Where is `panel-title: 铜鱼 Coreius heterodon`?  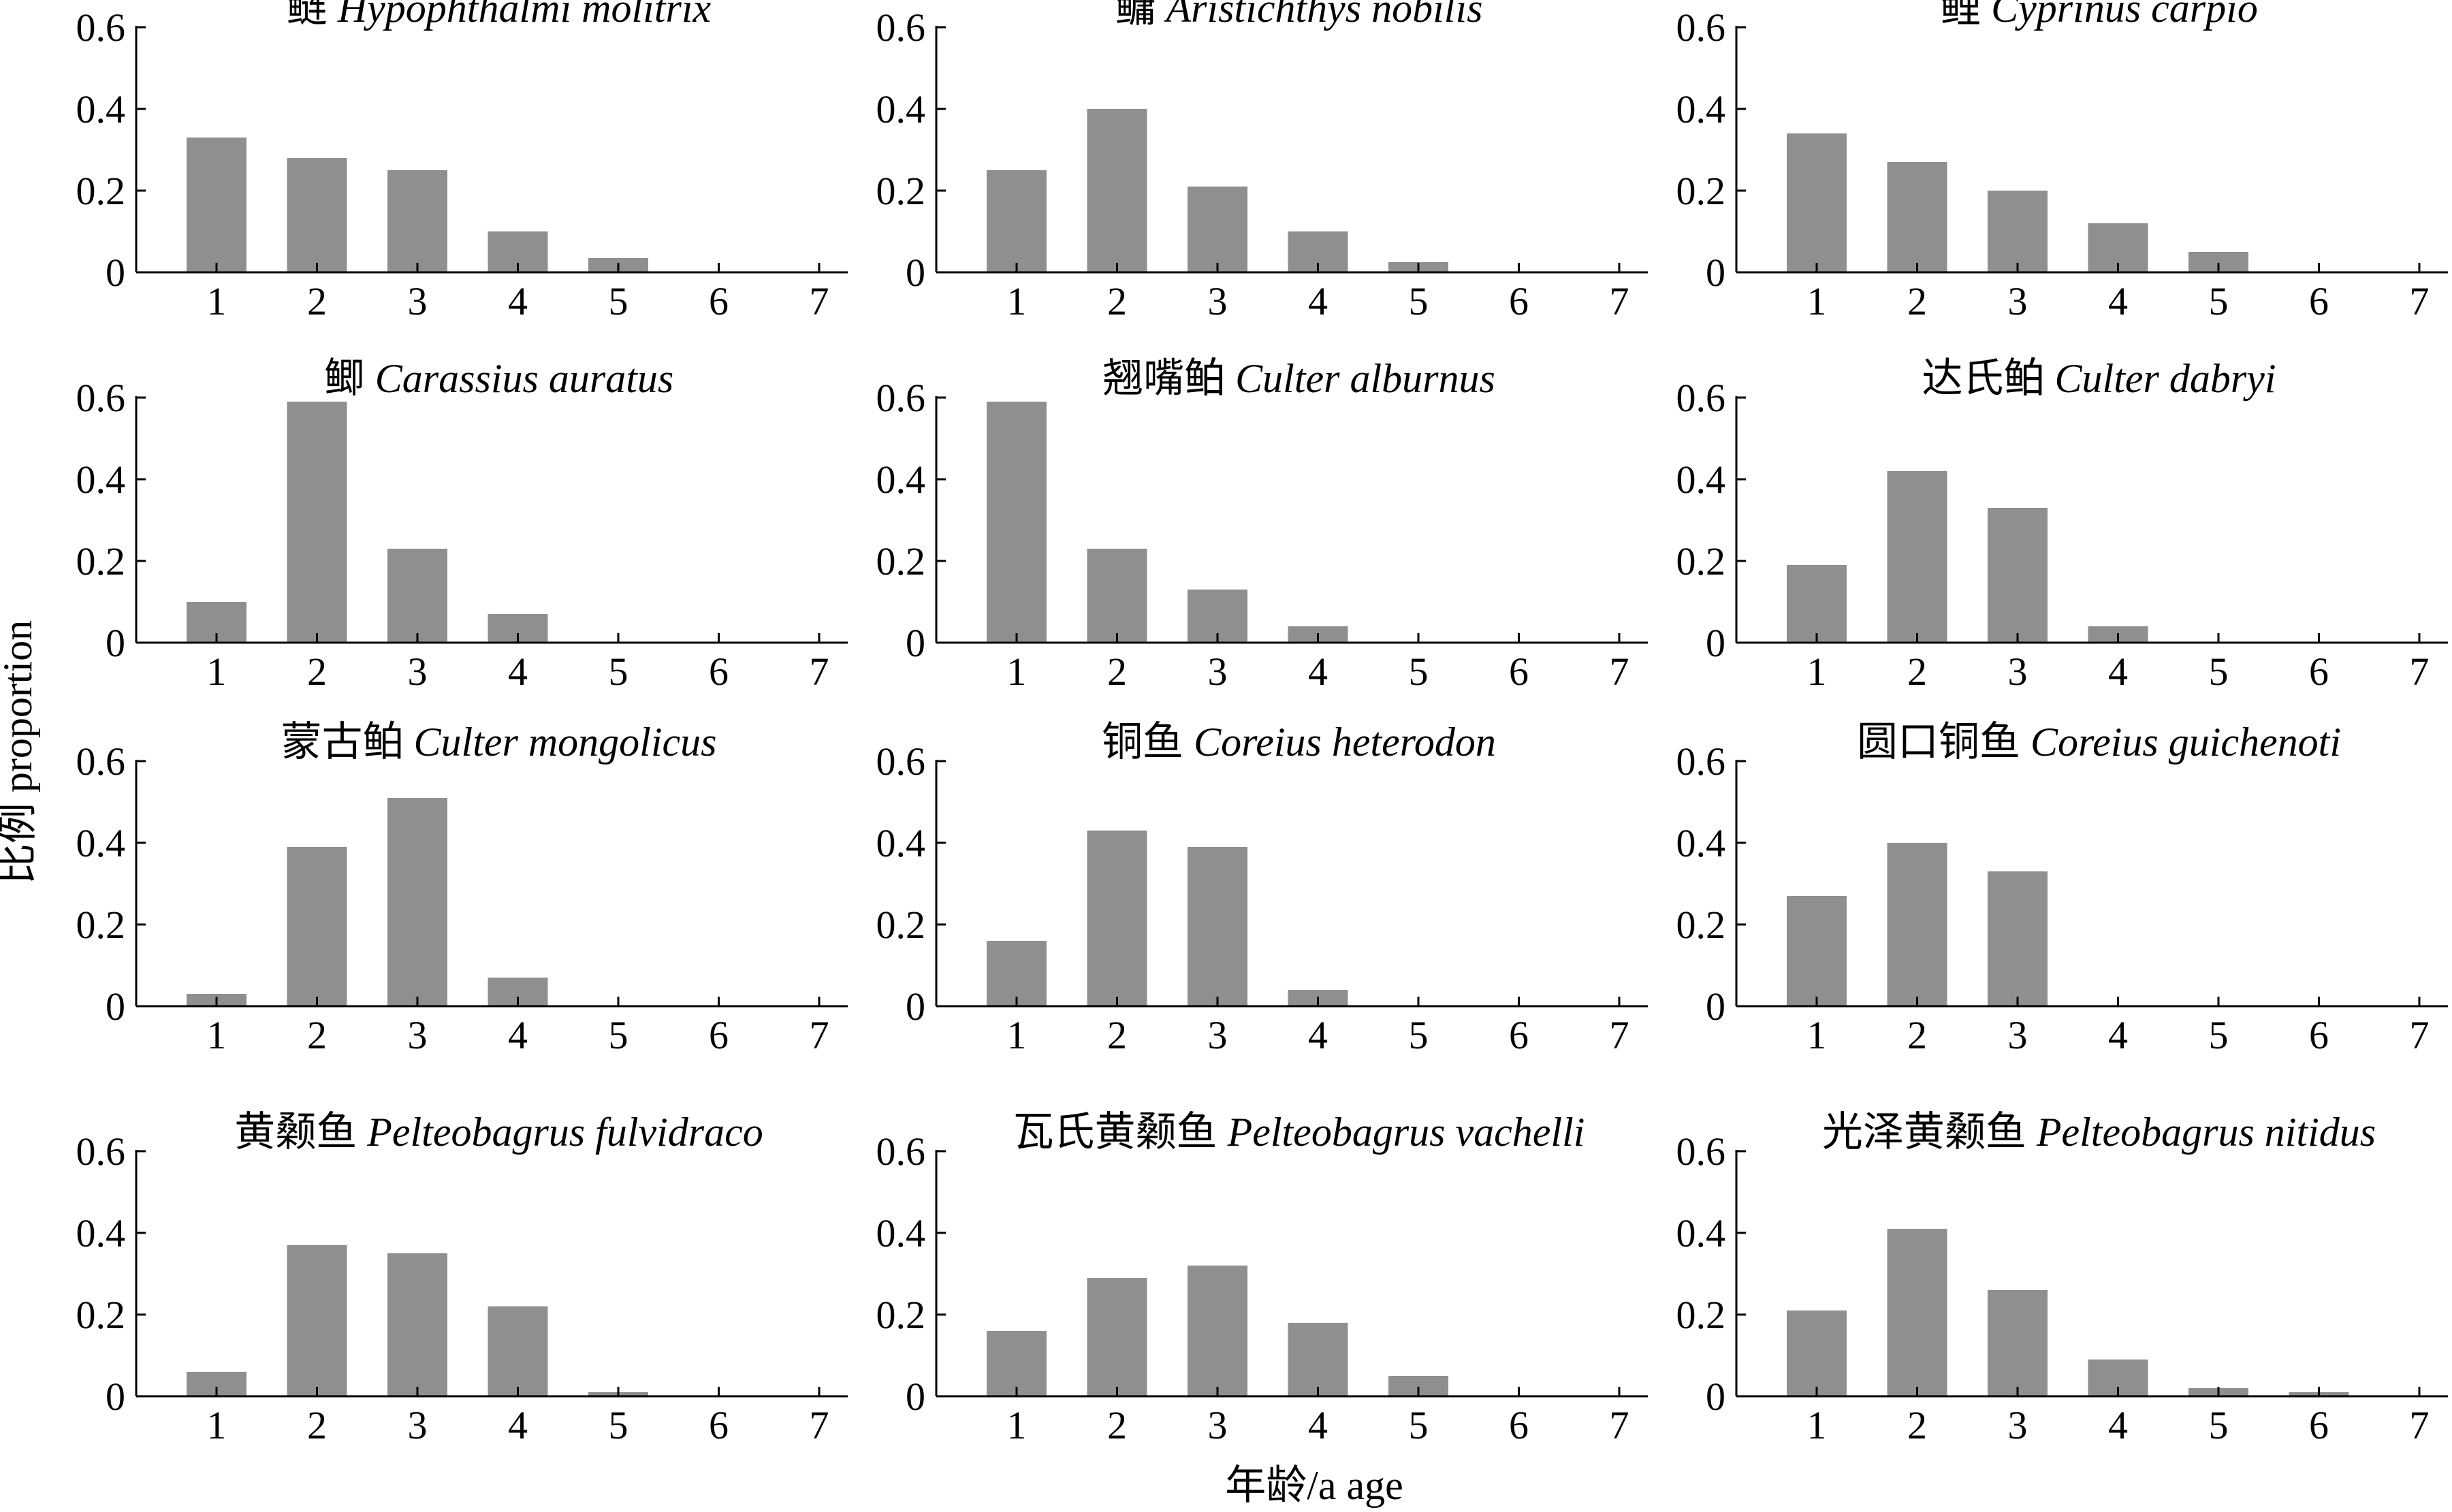 panel-title: 铜鱼 Coreius heterodon is located at coordinates (1299, 742).